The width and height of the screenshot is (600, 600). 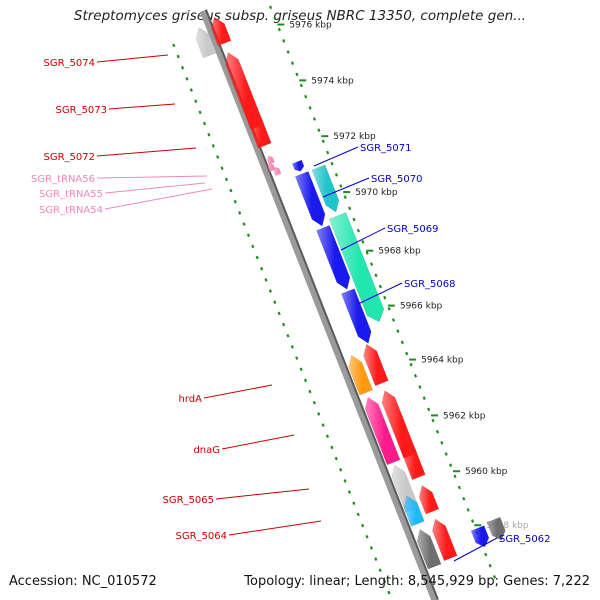 What do you see at coordinates (206, 450) in the screenshot?
I see `gene-label: dnaG` at bounding box center [206, 450].